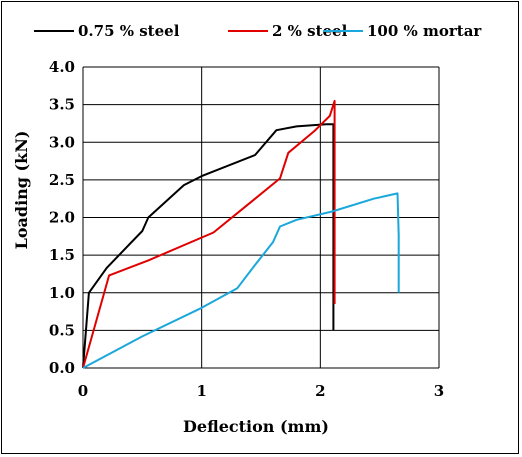 The image size is (522, 457). Describe the element at coordinates (129, 31) in the screenshot. I see `legend-label: 0.75 % steel` at that location.